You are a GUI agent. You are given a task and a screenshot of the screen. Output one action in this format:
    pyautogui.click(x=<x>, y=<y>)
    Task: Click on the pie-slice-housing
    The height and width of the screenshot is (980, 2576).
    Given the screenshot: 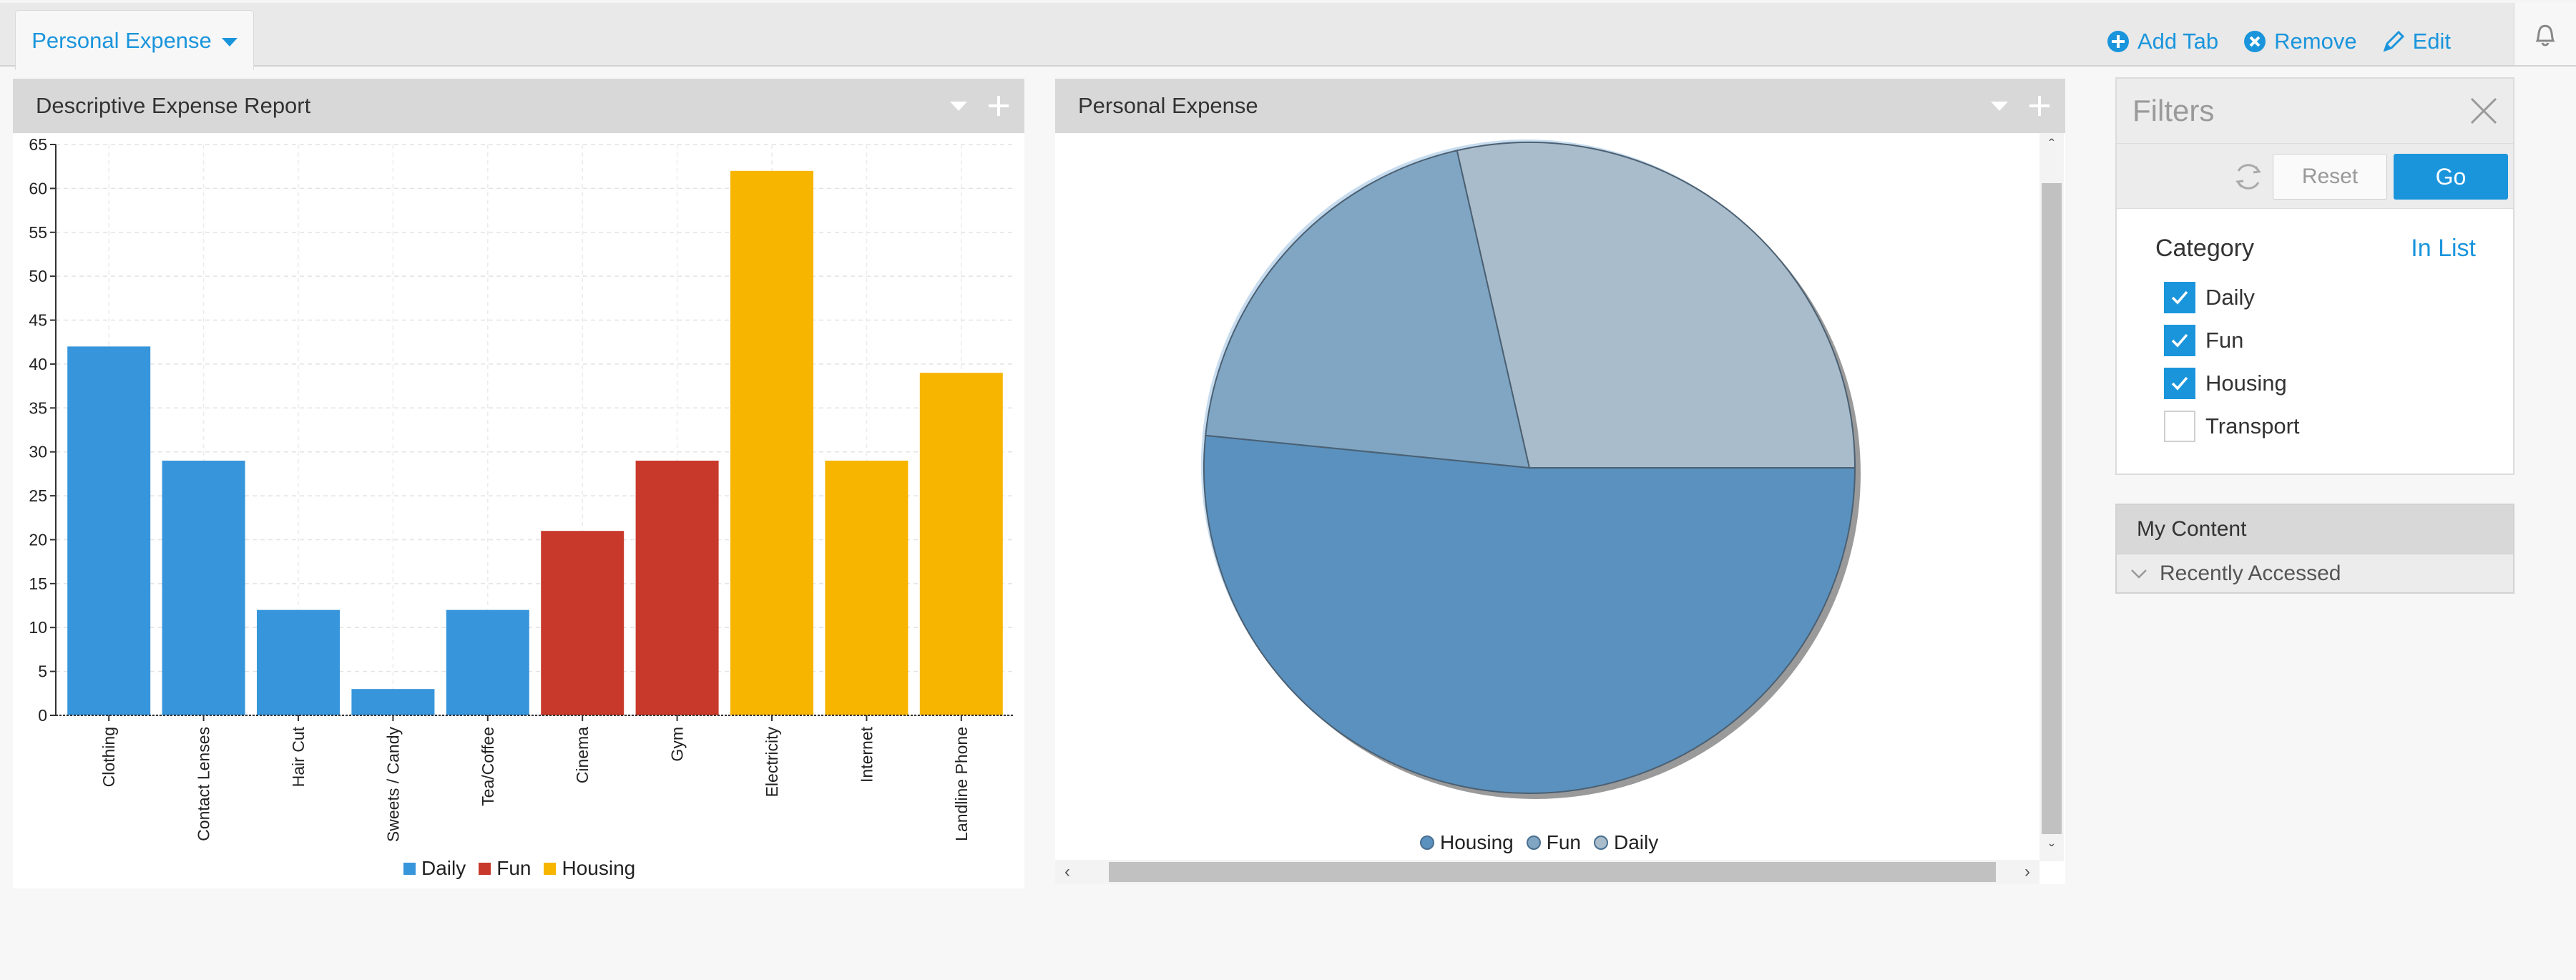 What is the action you would take?
    pyautogui.click(x=1529, y=614)
    